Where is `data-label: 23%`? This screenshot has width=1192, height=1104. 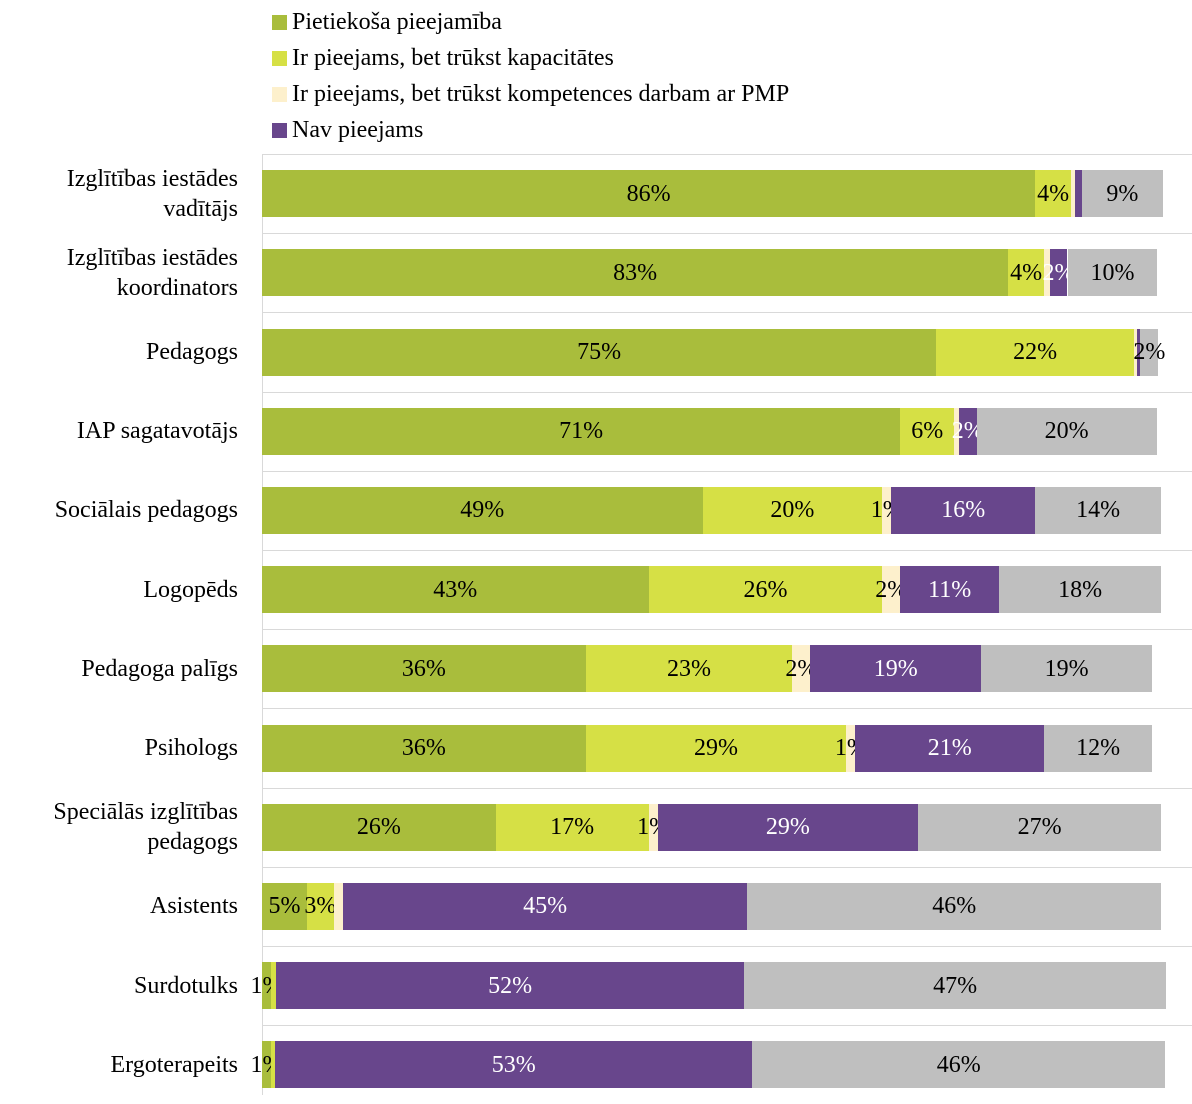
data-label: 23% is located at coordinates (689, 668).